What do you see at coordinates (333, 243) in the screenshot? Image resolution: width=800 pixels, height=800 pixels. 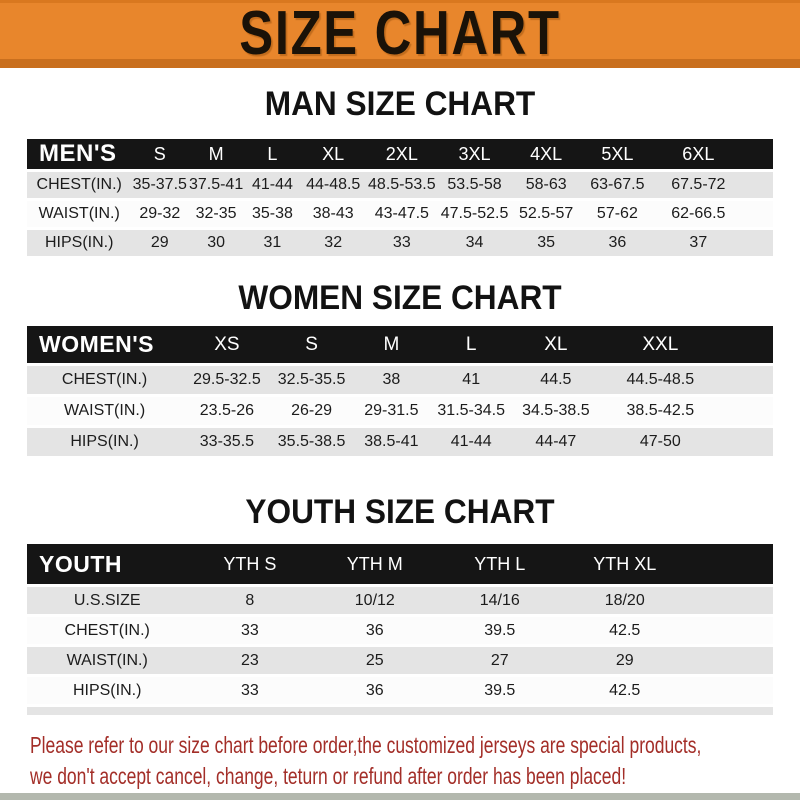 I see `value-cell: 32` at bounding box center [333, 243].